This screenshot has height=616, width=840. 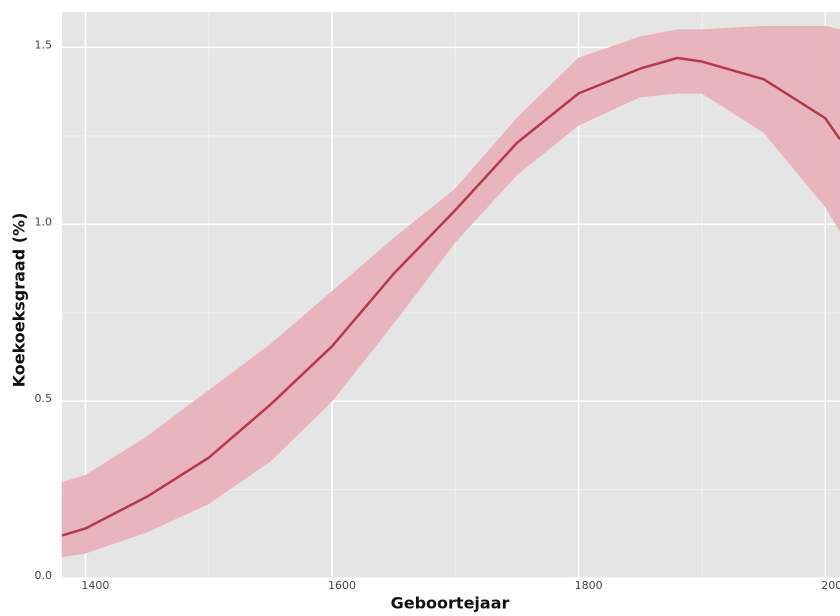 What do you see at coordinates (44, 221) in the screenshot?
I see `y-tick-label: 1.0` at bounding box center [44, 221].